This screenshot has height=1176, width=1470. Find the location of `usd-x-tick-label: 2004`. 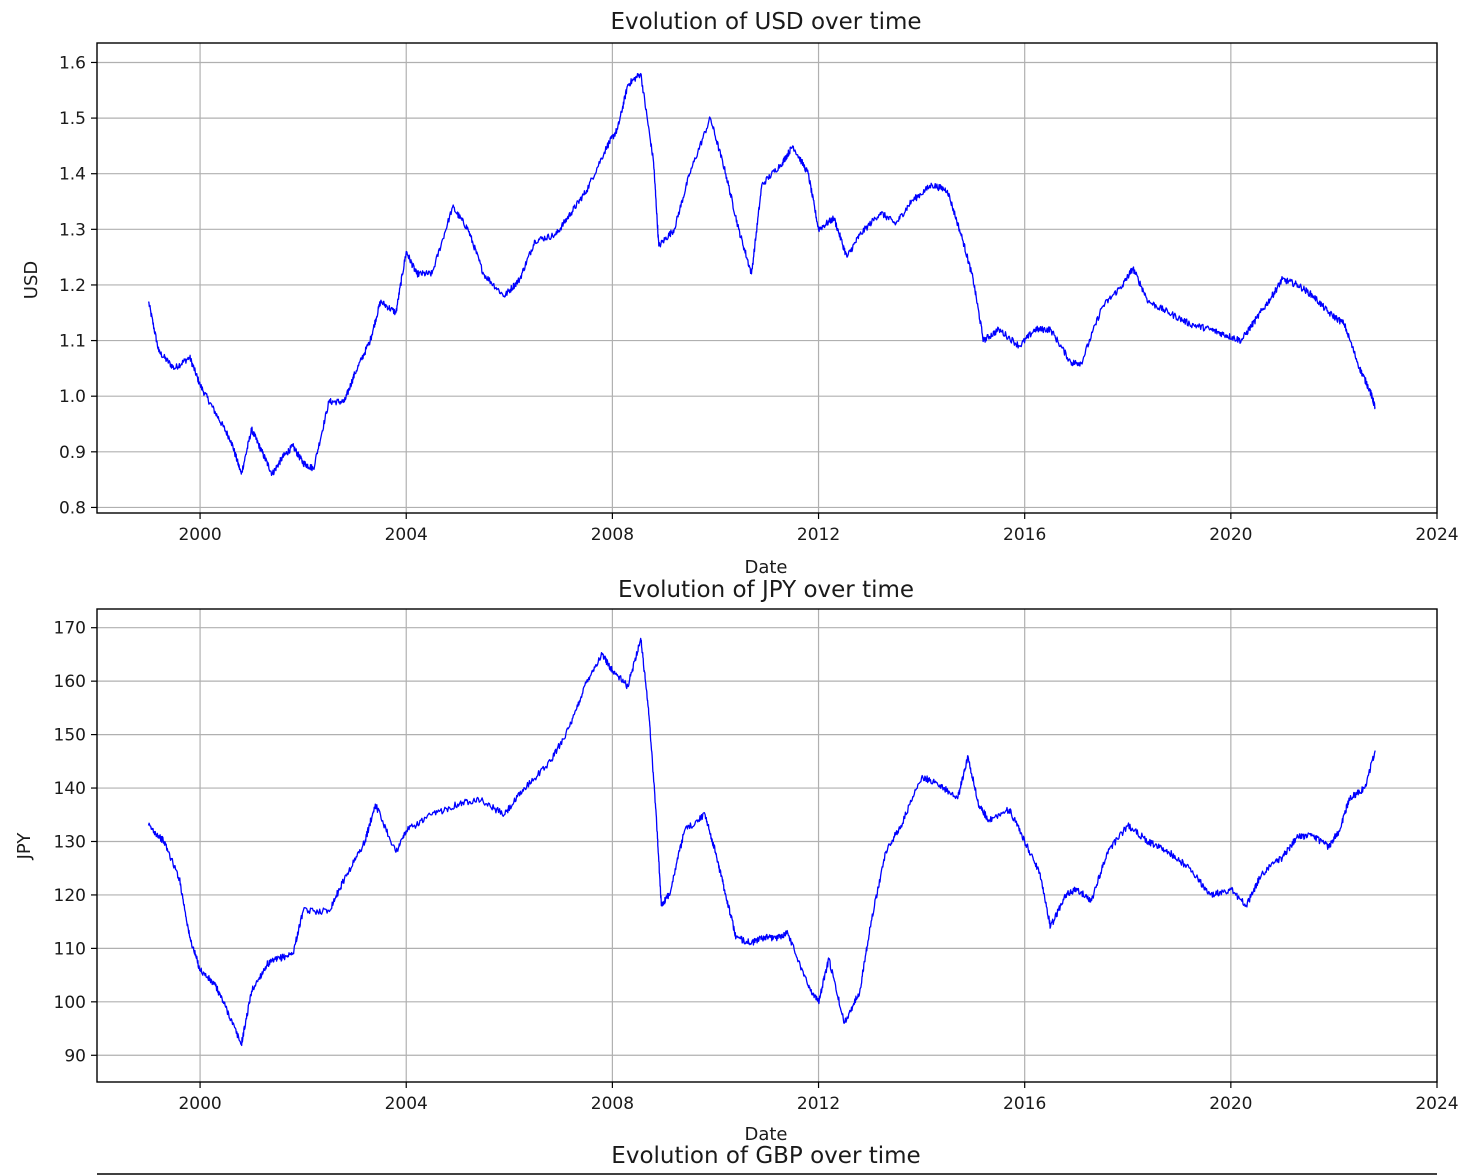

usd-x-tick-label: 2004 is located at coordinates (406, 535).